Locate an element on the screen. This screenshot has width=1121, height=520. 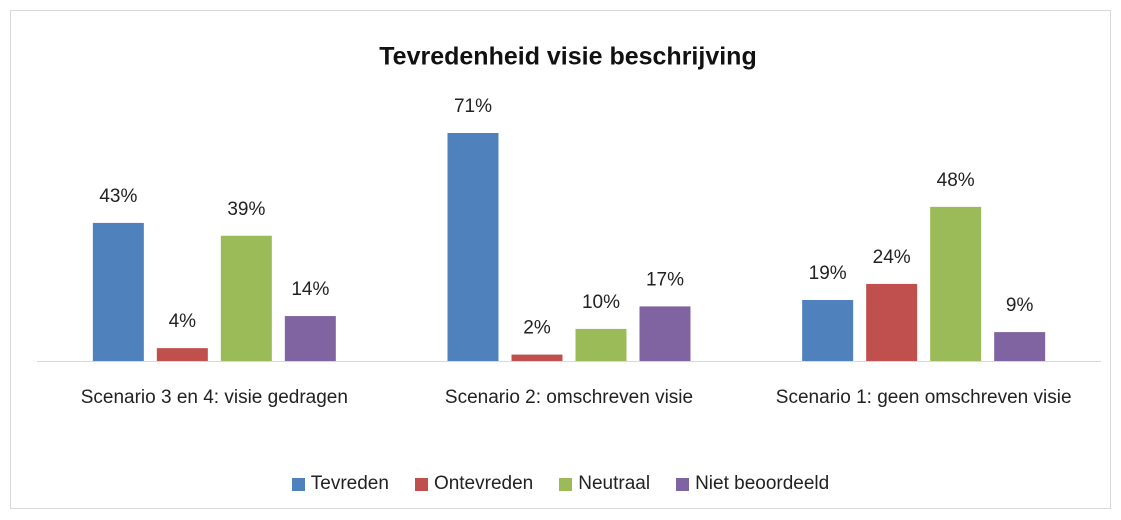
x-tick-label: Scenario 1: geen omschreven visie is located at coordinates (923, 397).